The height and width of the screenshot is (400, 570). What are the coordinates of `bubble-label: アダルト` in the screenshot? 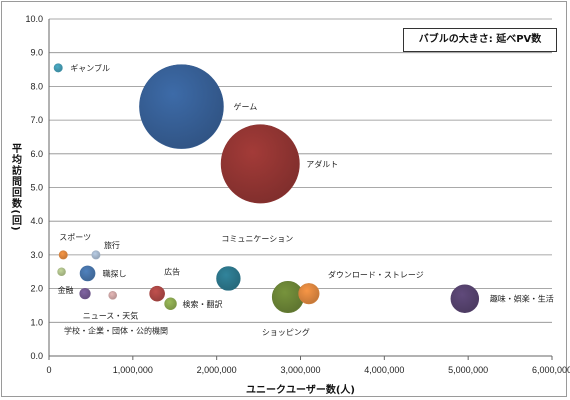 It's located at (322, 164).